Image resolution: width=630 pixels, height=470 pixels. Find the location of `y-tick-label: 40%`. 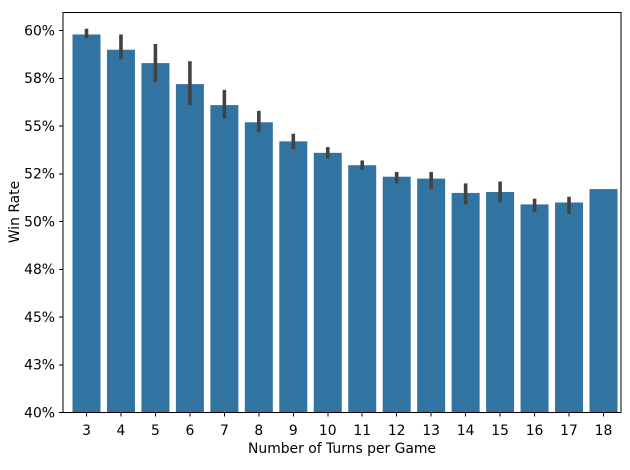

y-tick-label: 40% is located at coordinates (39, 413).